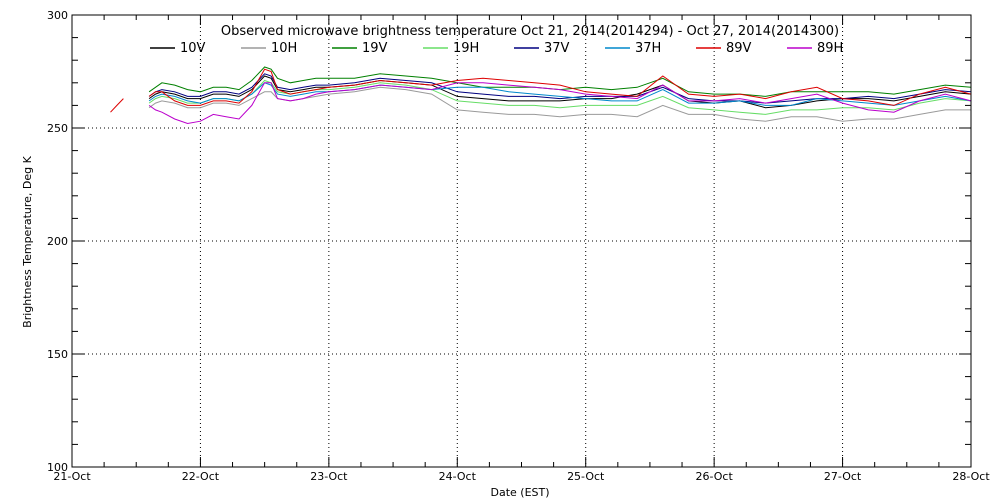 The image size is (1000, 500). Describe the element at coordinates (201, 476) in the screenshot. I see `x-tick-label: 22-Oct` at that location.